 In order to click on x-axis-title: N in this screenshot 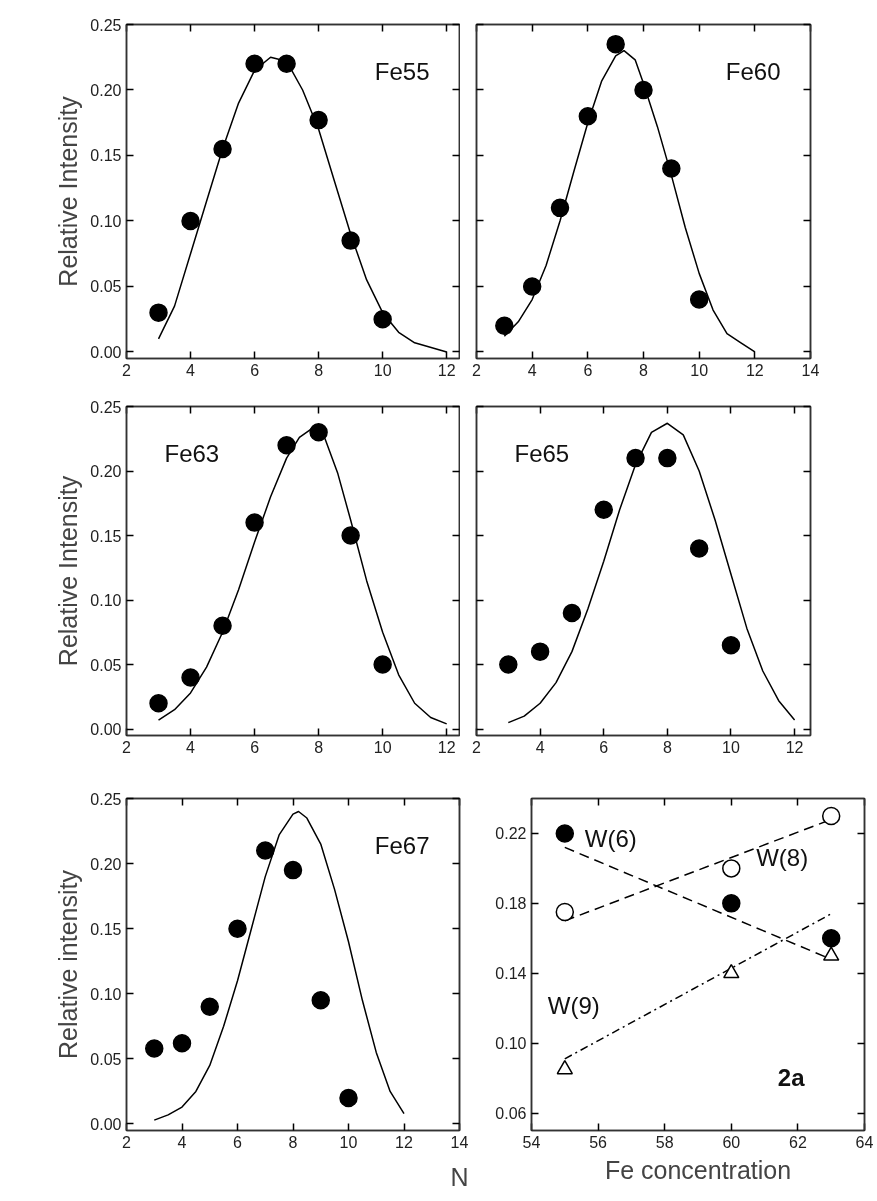, I will do `click(459, 1176)`.